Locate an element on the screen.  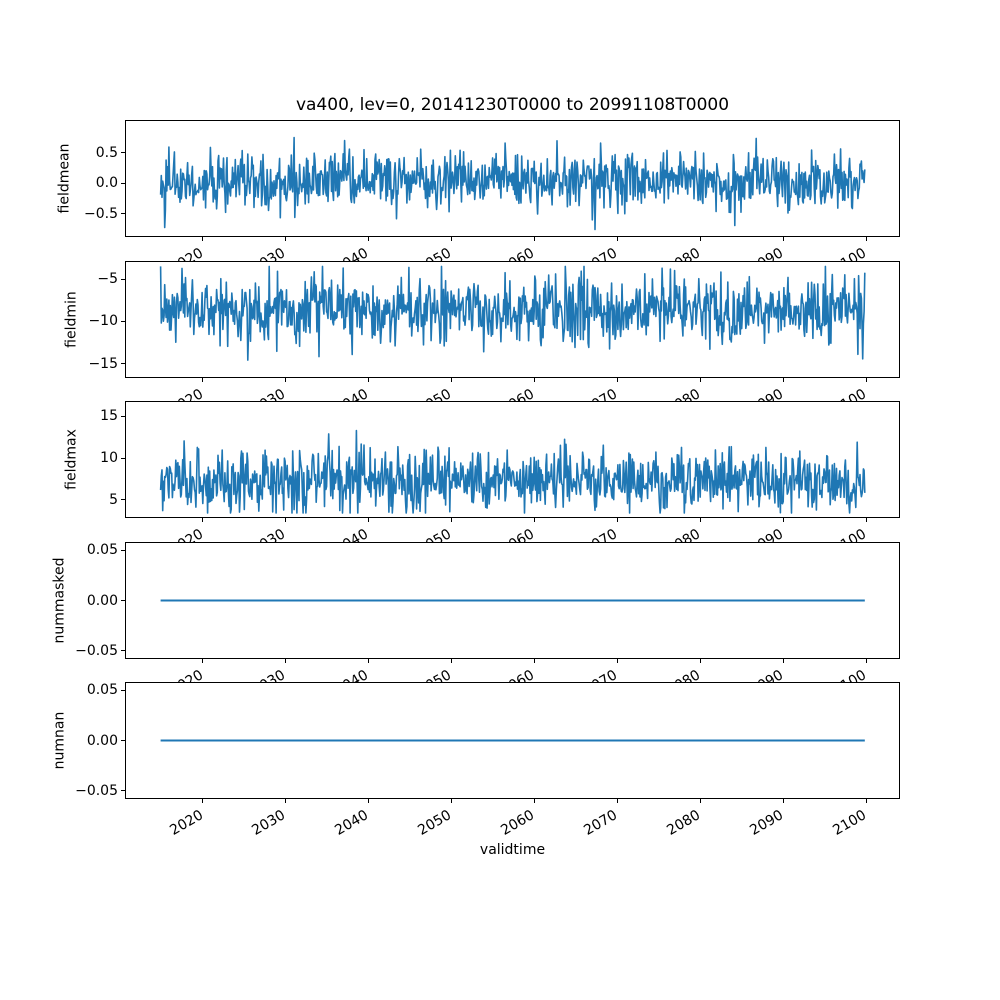
y-tick-label: 5 is located at coordinates (113, 499).